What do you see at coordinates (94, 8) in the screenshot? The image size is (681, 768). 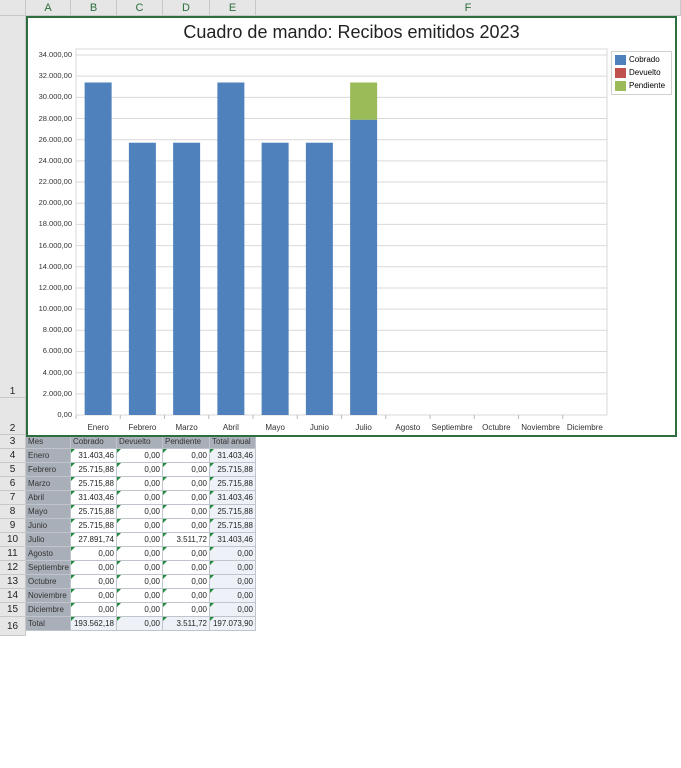 I see `column-header-B: B` at bounding box center [94, 8].